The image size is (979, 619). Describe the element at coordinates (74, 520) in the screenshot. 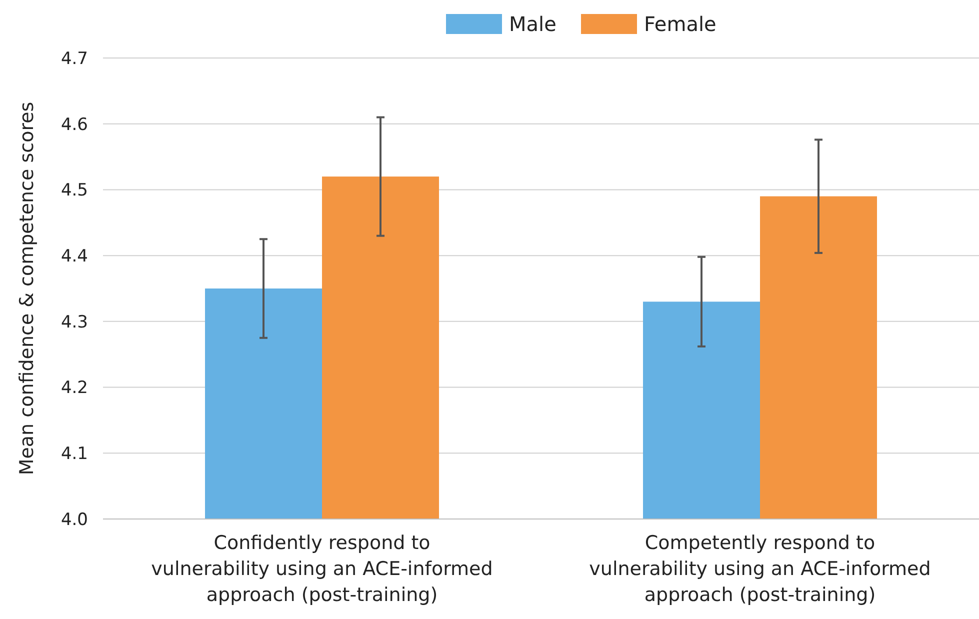

I see `y-tick-label: 4.0` at that location.